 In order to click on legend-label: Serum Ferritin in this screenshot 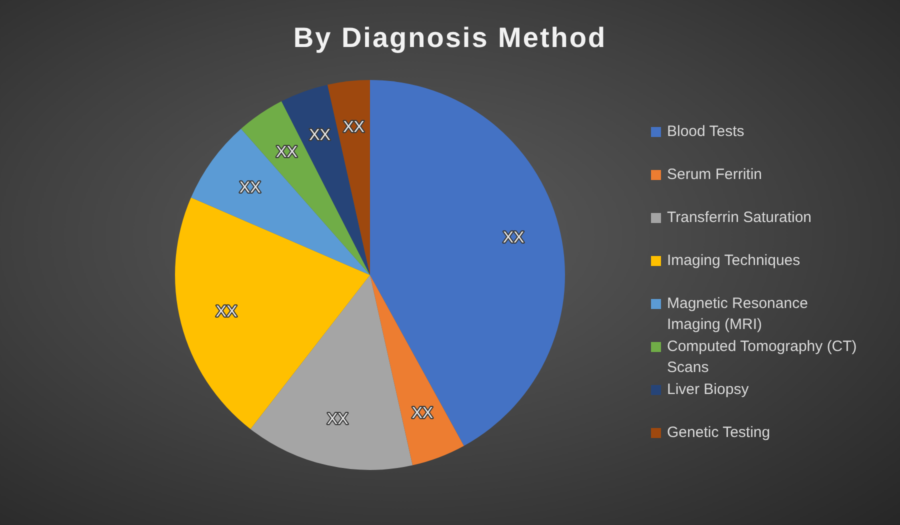, I will do `click(714, 174)`.